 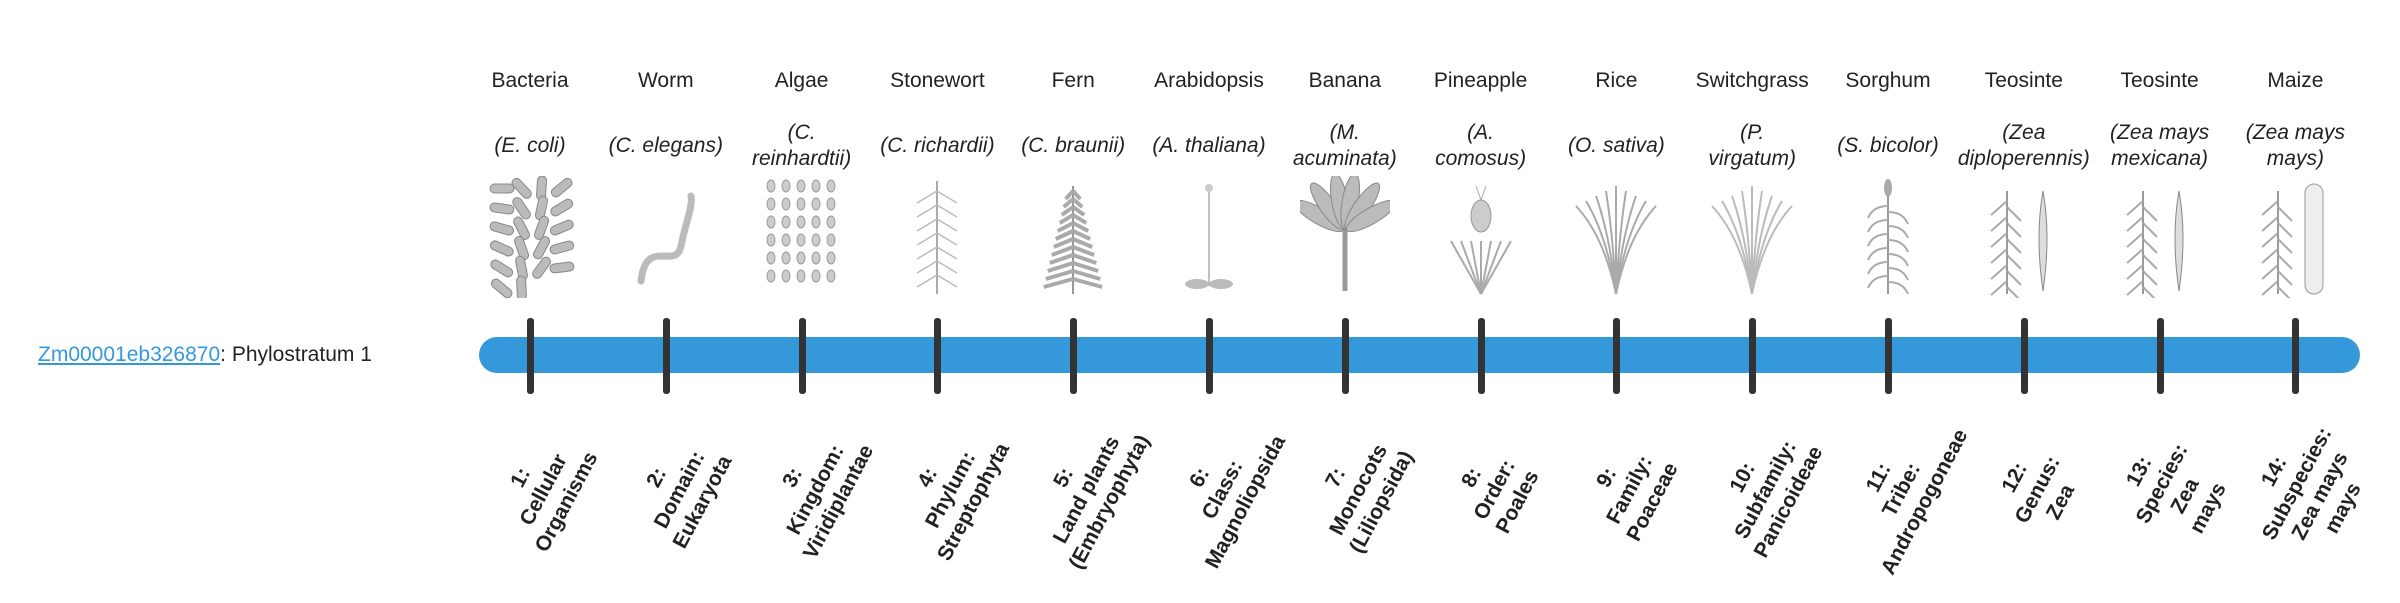 I want to click on arabidopsis-icon, so click(x=1209, y=237).